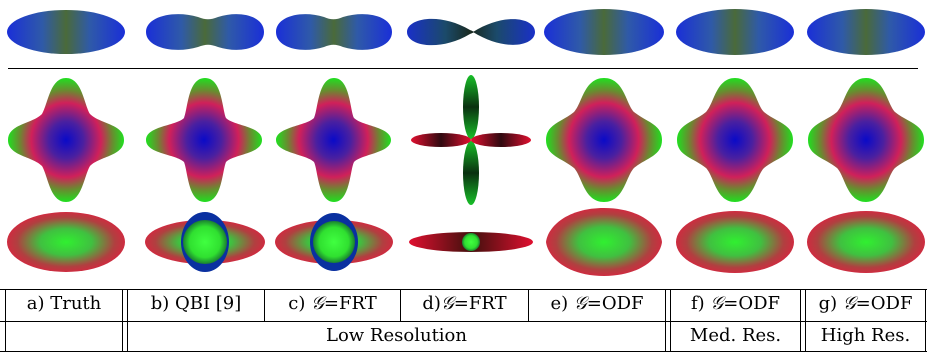 The width and height of the screenshot is (927, 352). What do you see at coordinates (205, 32) in the screenshot?
I see `glyph-b-row1` at bounding box center [205, 32].